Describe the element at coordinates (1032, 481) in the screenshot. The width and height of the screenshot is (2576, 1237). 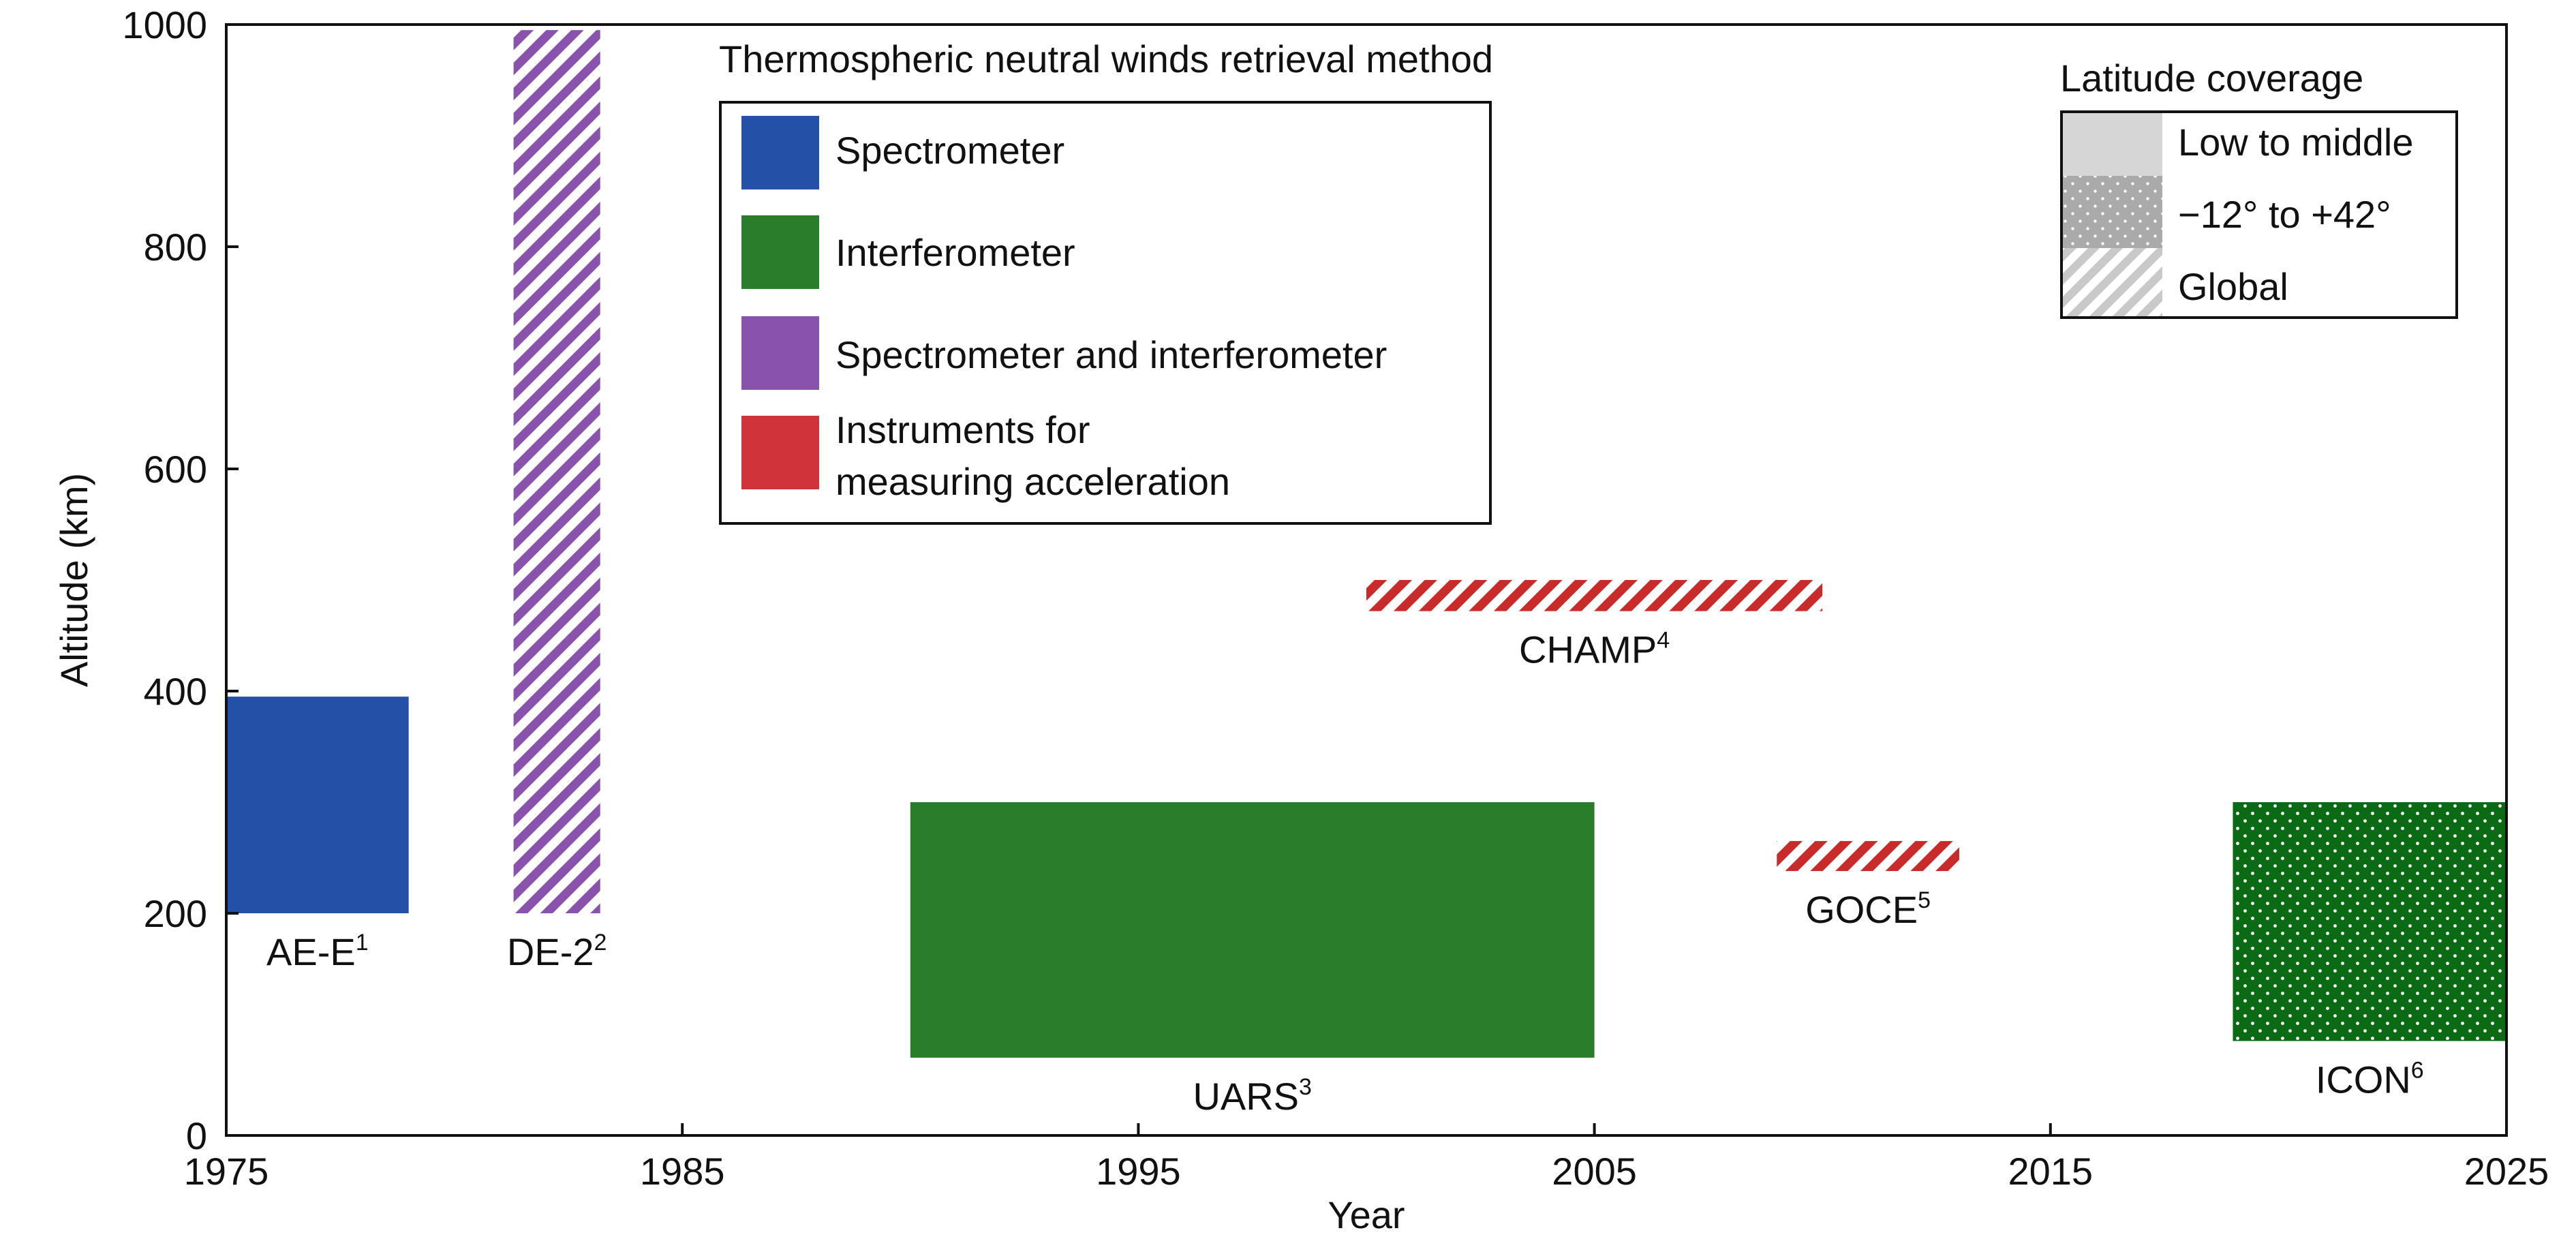
I see `method-label-acceleration-line2: measuring acceleration` at that location.